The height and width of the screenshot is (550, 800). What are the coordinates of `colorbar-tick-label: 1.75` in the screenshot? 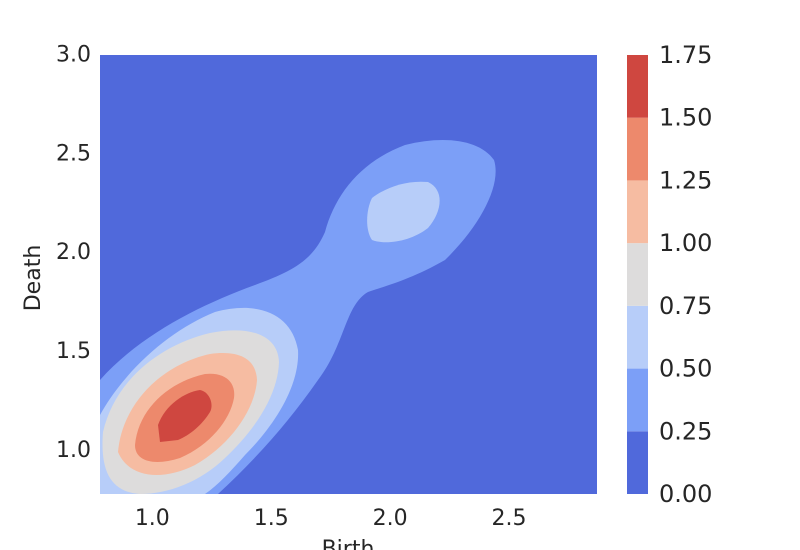 It's located at (685, 55).